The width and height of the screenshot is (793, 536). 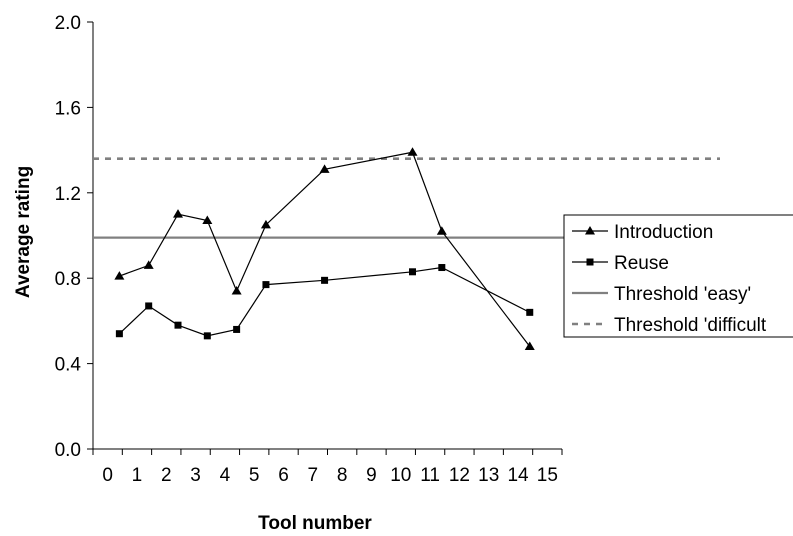 I want to click on x-tick-label: 4, so click(x=225, y=475).